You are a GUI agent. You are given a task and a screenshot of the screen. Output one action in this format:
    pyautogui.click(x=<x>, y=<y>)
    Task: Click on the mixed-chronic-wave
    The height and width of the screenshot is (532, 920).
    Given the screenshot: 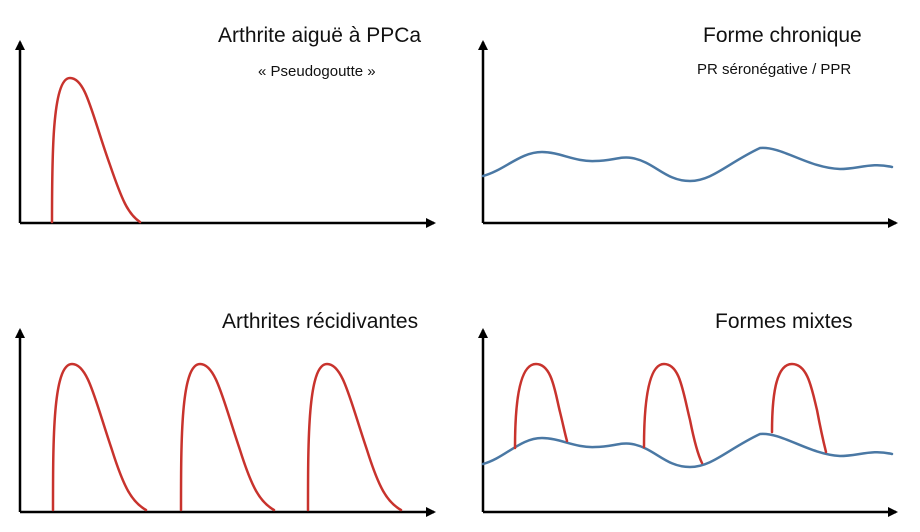 What is the action you would take?
    pyautogui.click(x=687, y=450)
    